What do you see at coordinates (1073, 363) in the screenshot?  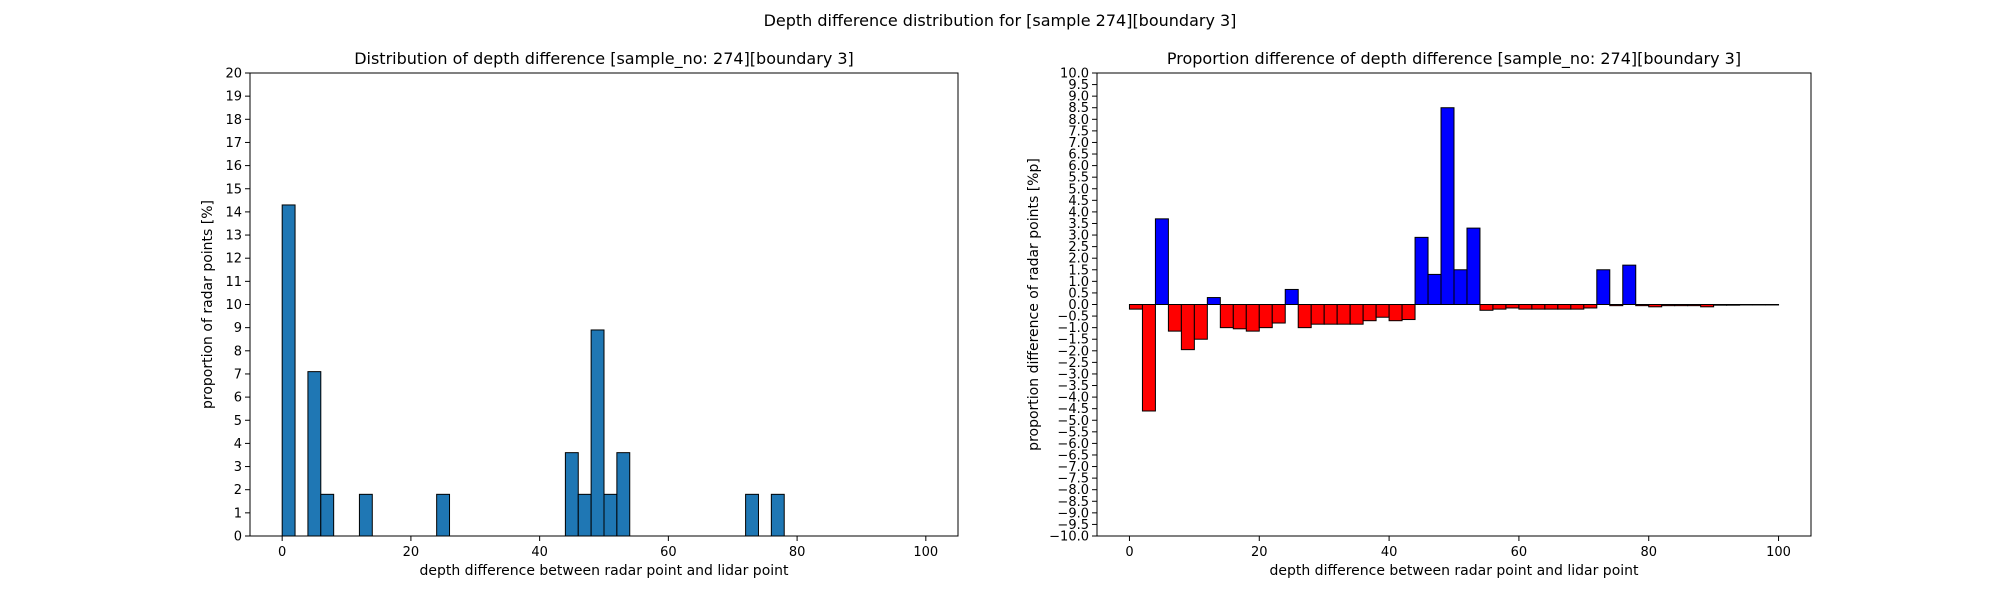 I see `y-tick-label: −2.5` at bounding box center [1073, 363].